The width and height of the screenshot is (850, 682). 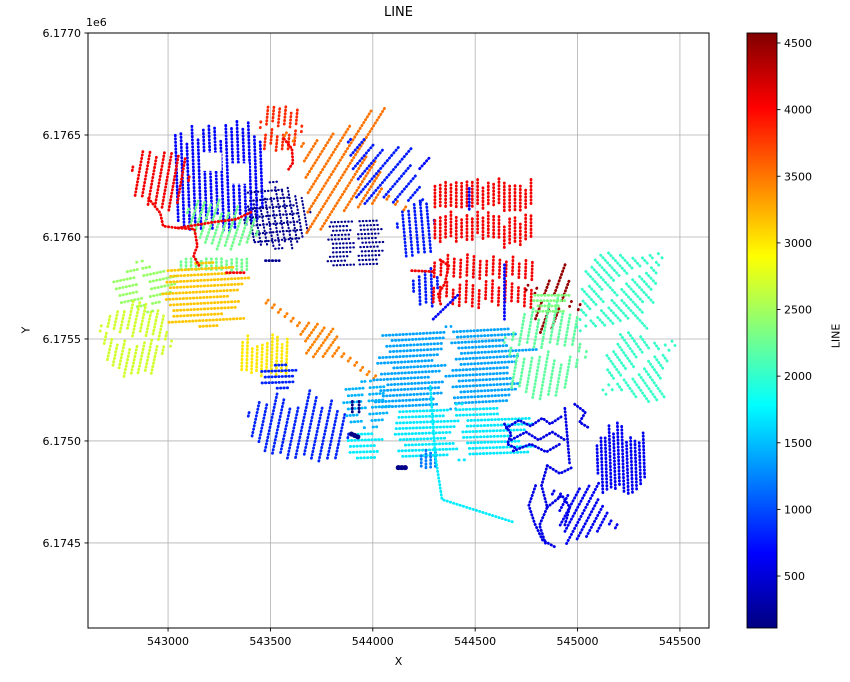 I want to click on cluster-blue-field-s, so click(x=298, y=425).